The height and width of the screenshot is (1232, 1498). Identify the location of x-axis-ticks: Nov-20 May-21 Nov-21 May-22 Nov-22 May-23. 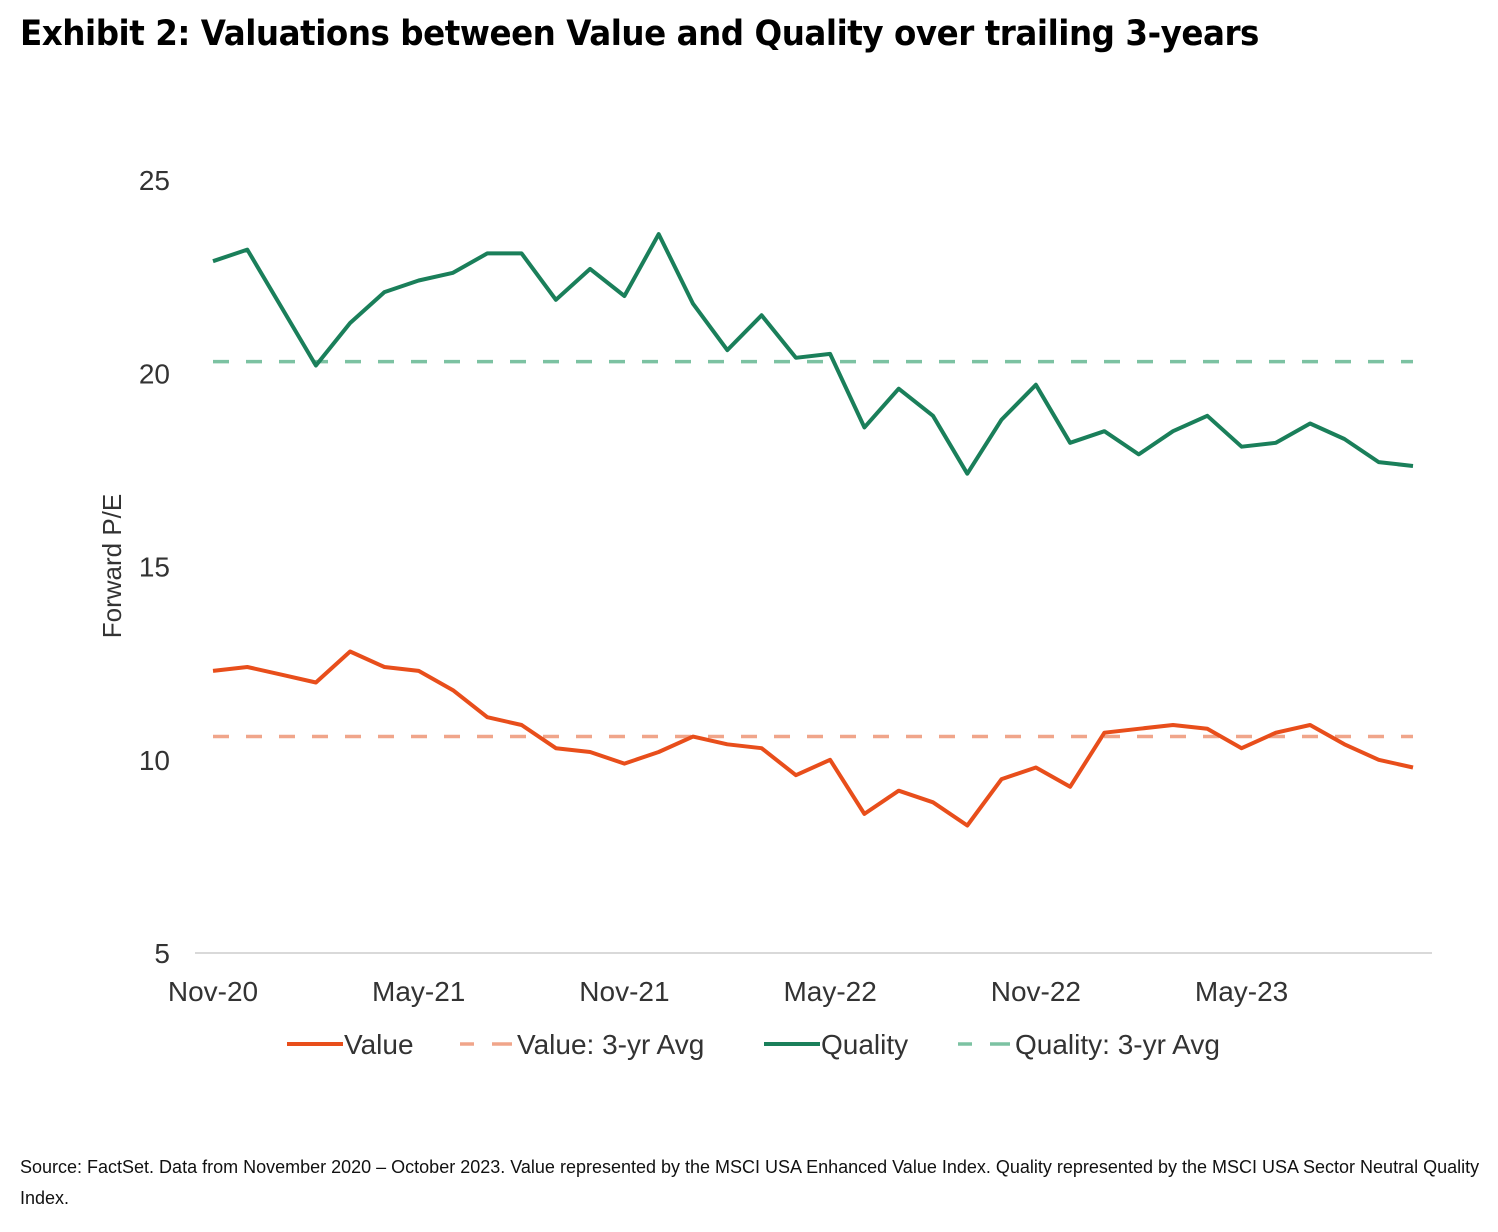
(728, 991).